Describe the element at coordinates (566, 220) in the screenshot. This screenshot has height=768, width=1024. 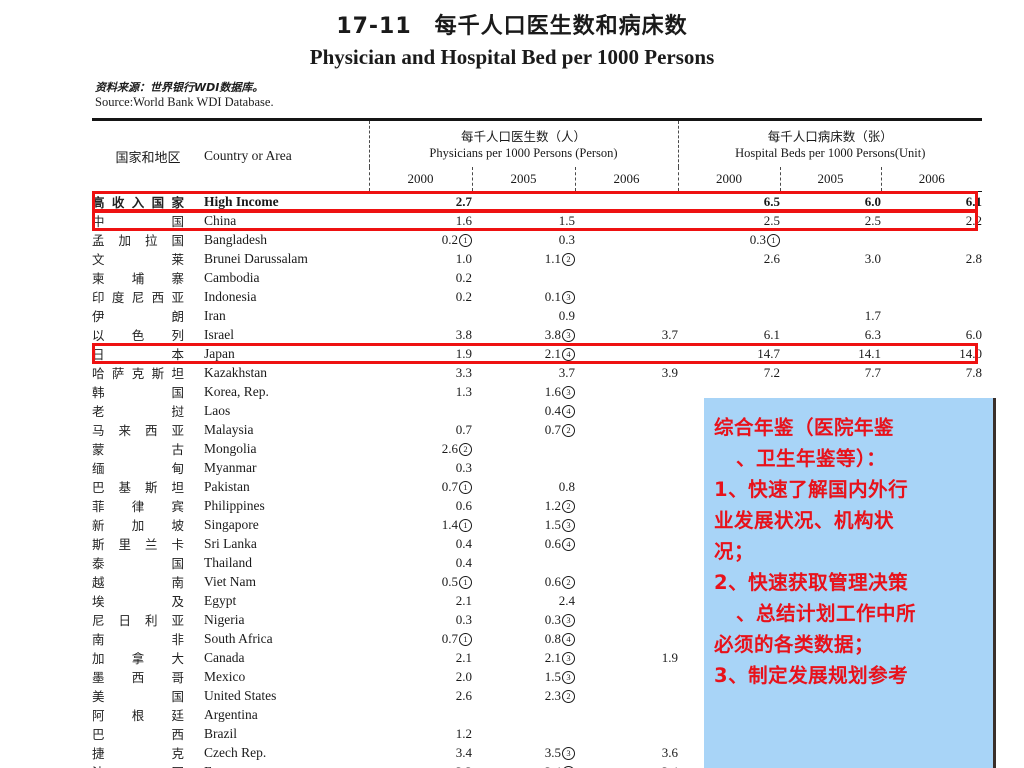
I see `cell-phys-2005: 1.5` at that location.